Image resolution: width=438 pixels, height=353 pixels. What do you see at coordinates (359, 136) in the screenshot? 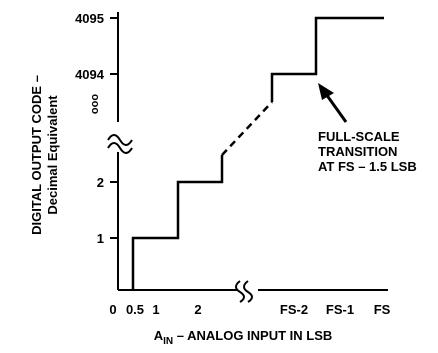
I see `annotation-line1: FULL-SCALE` at bounding box center [359, 136].